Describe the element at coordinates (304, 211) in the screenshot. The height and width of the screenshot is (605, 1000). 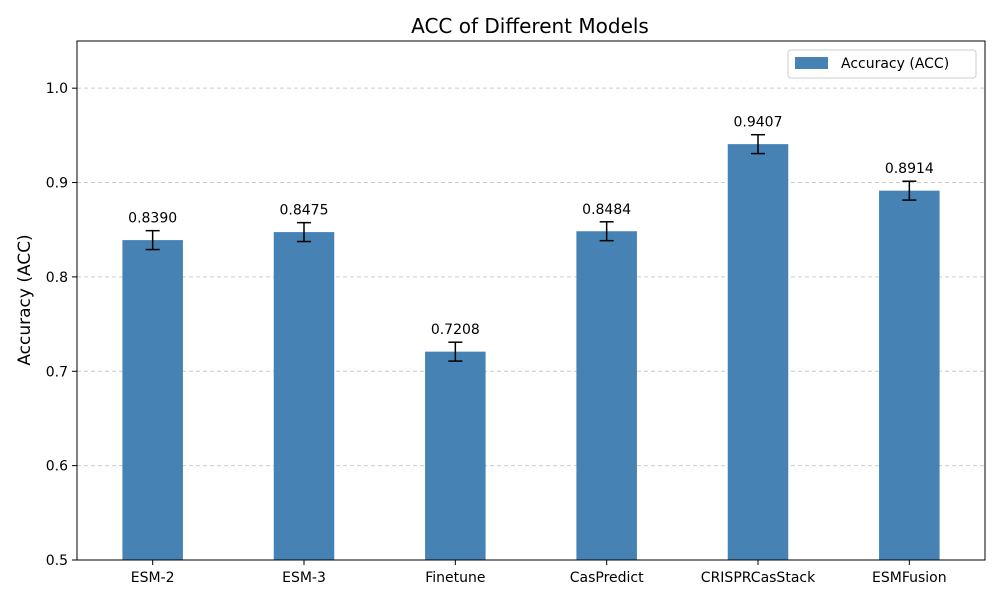
I see `bar-value-label: 0.8475` at that location.